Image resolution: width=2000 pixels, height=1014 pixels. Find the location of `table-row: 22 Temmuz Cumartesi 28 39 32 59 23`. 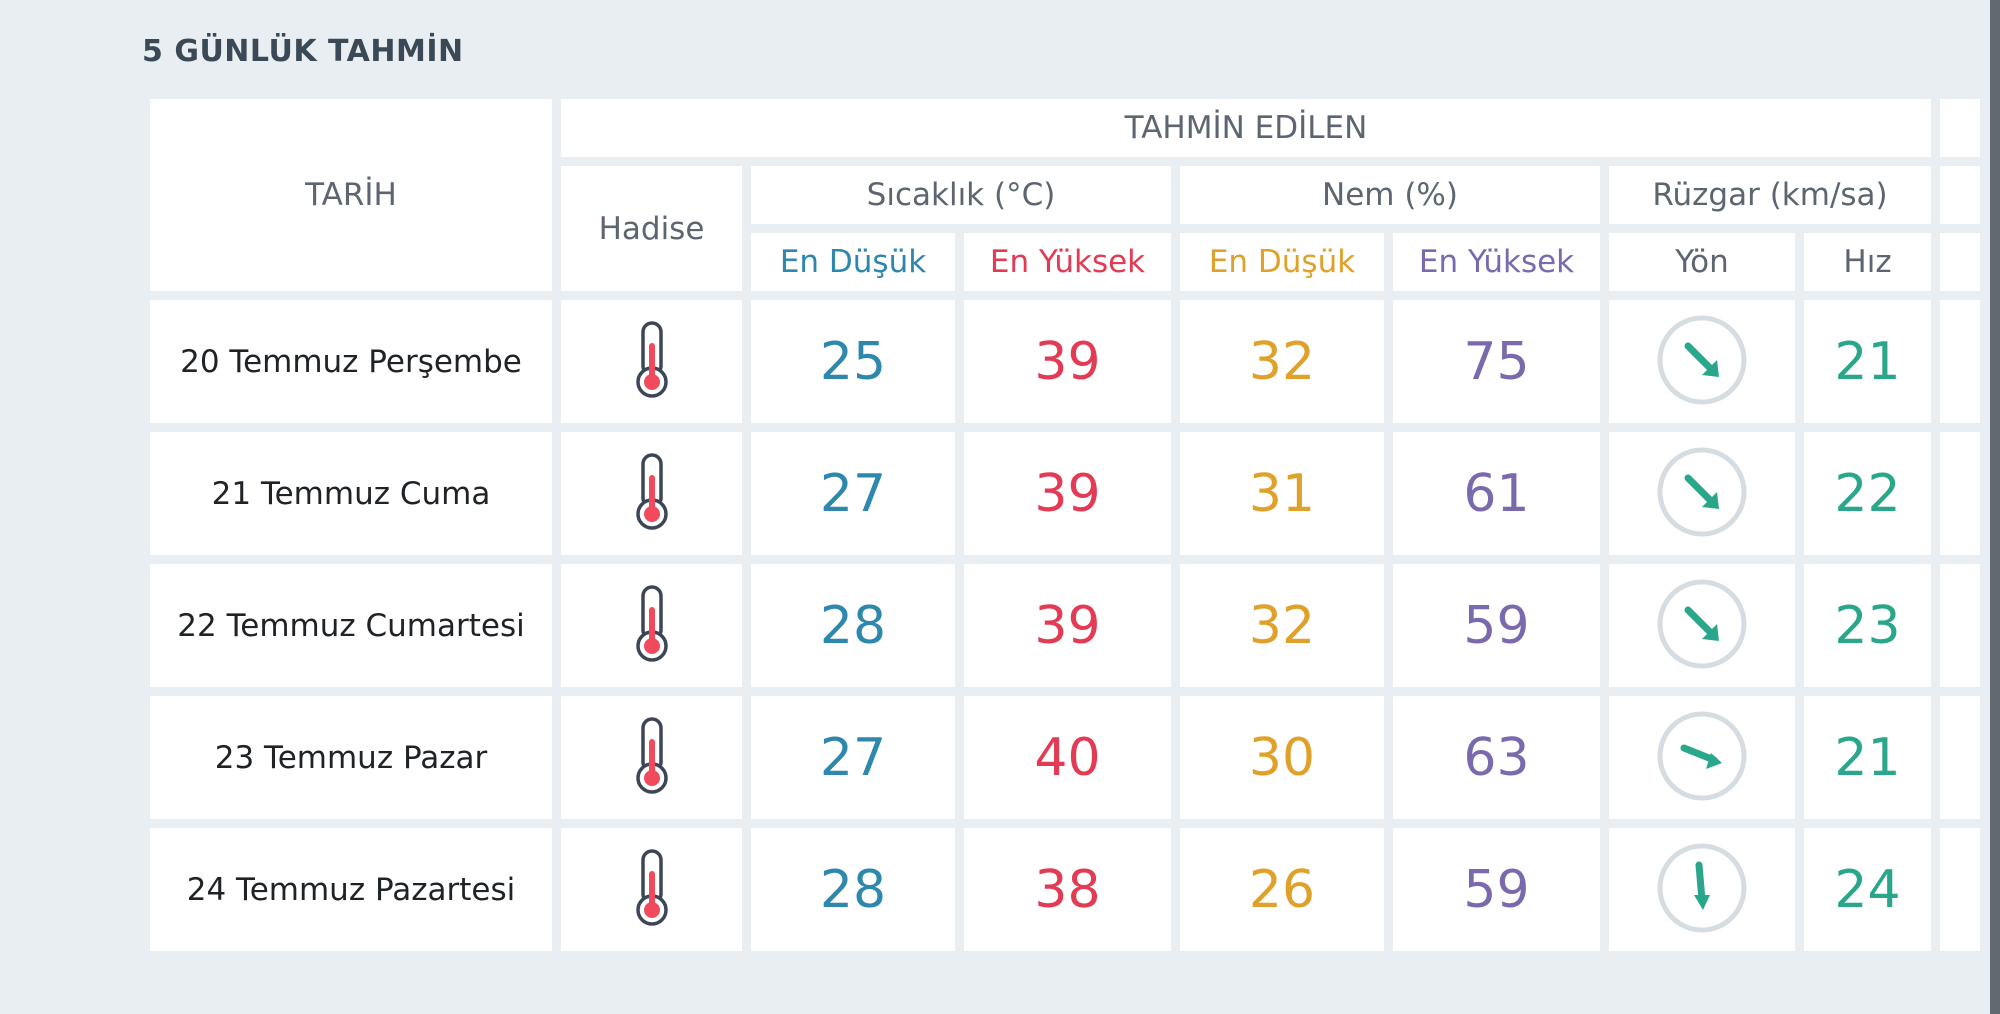

table-row: 22 Temmuz Cumartesi 28 39 32 59 23 is located at coordinates (1065, 625).